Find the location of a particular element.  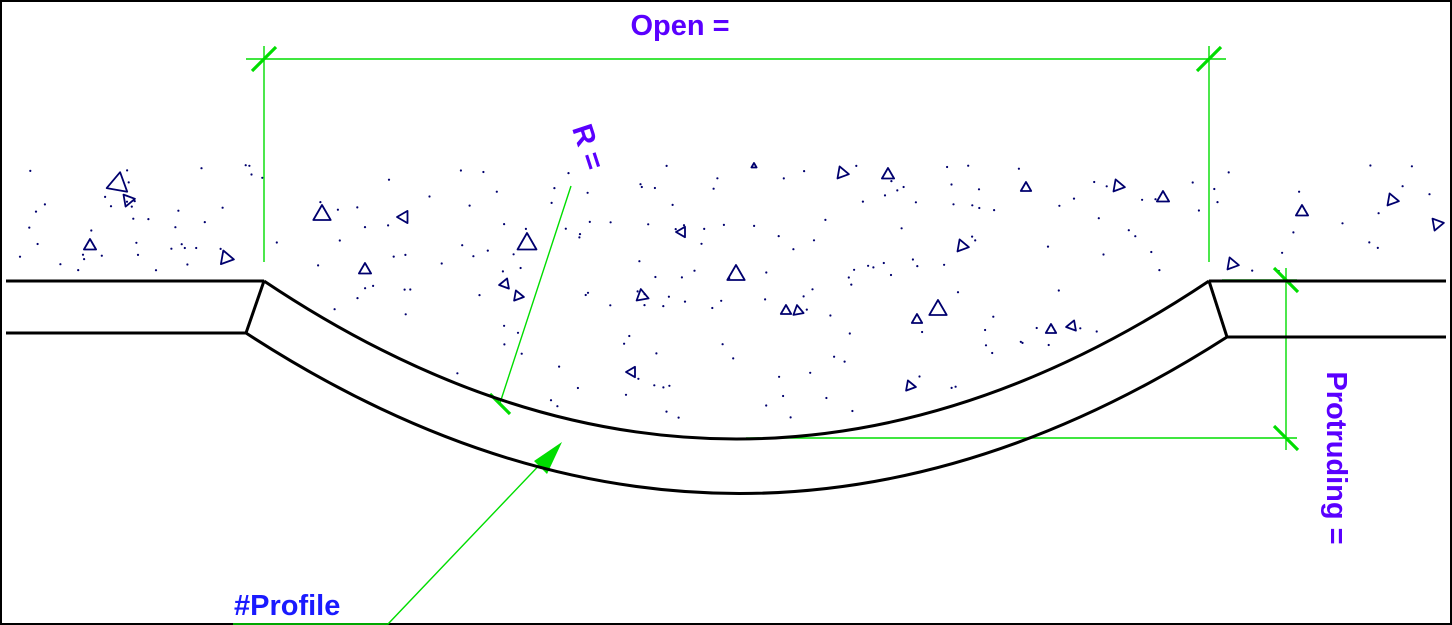

open-label: Open = is located at coordinates (679, 26).